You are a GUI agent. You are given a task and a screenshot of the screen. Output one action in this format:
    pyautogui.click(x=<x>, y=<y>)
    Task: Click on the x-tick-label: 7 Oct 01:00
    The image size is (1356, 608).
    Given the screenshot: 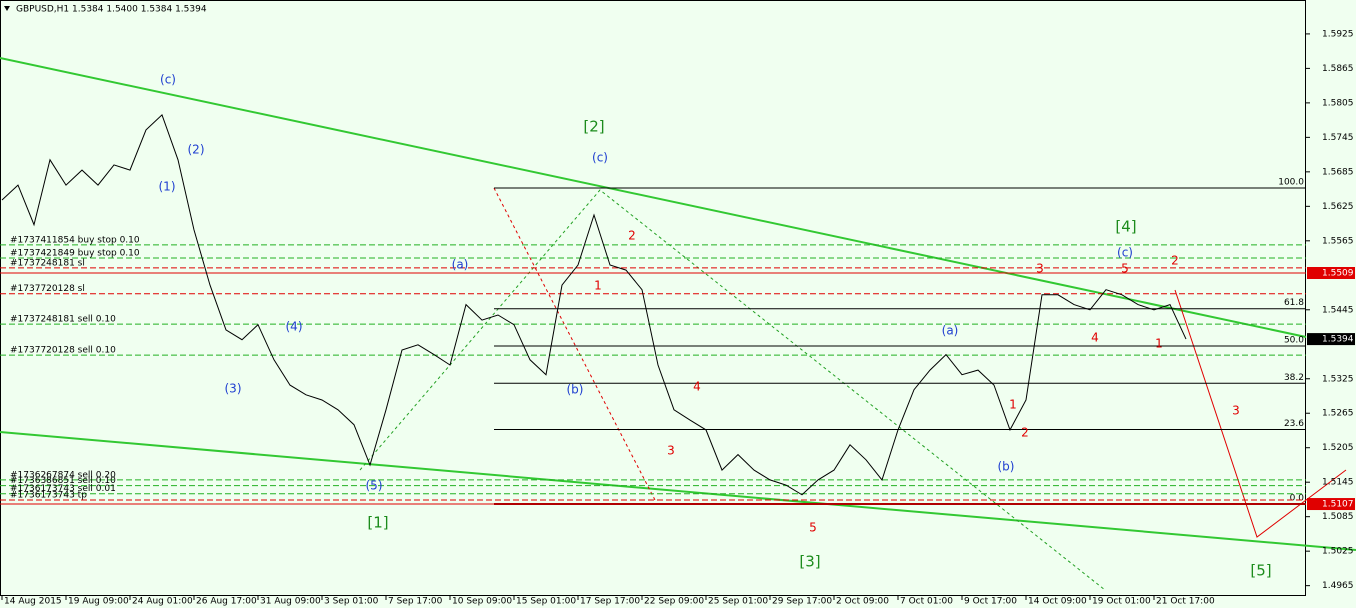 What is the action you would take?
    pyautogui.click(x=926, y=602)
    